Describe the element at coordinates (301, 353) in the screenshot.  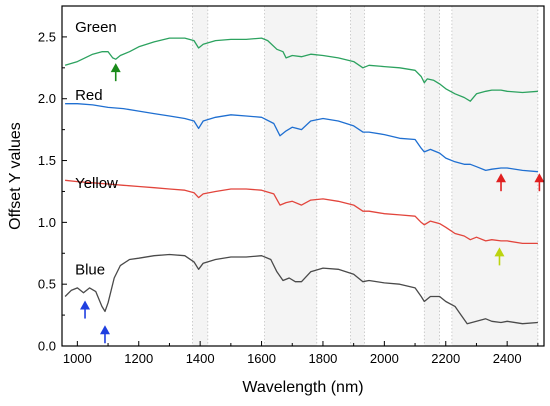
I see `x-axis-ticks: 1000 1200 1400 1600 1800 2000 2200 2400` at that location.